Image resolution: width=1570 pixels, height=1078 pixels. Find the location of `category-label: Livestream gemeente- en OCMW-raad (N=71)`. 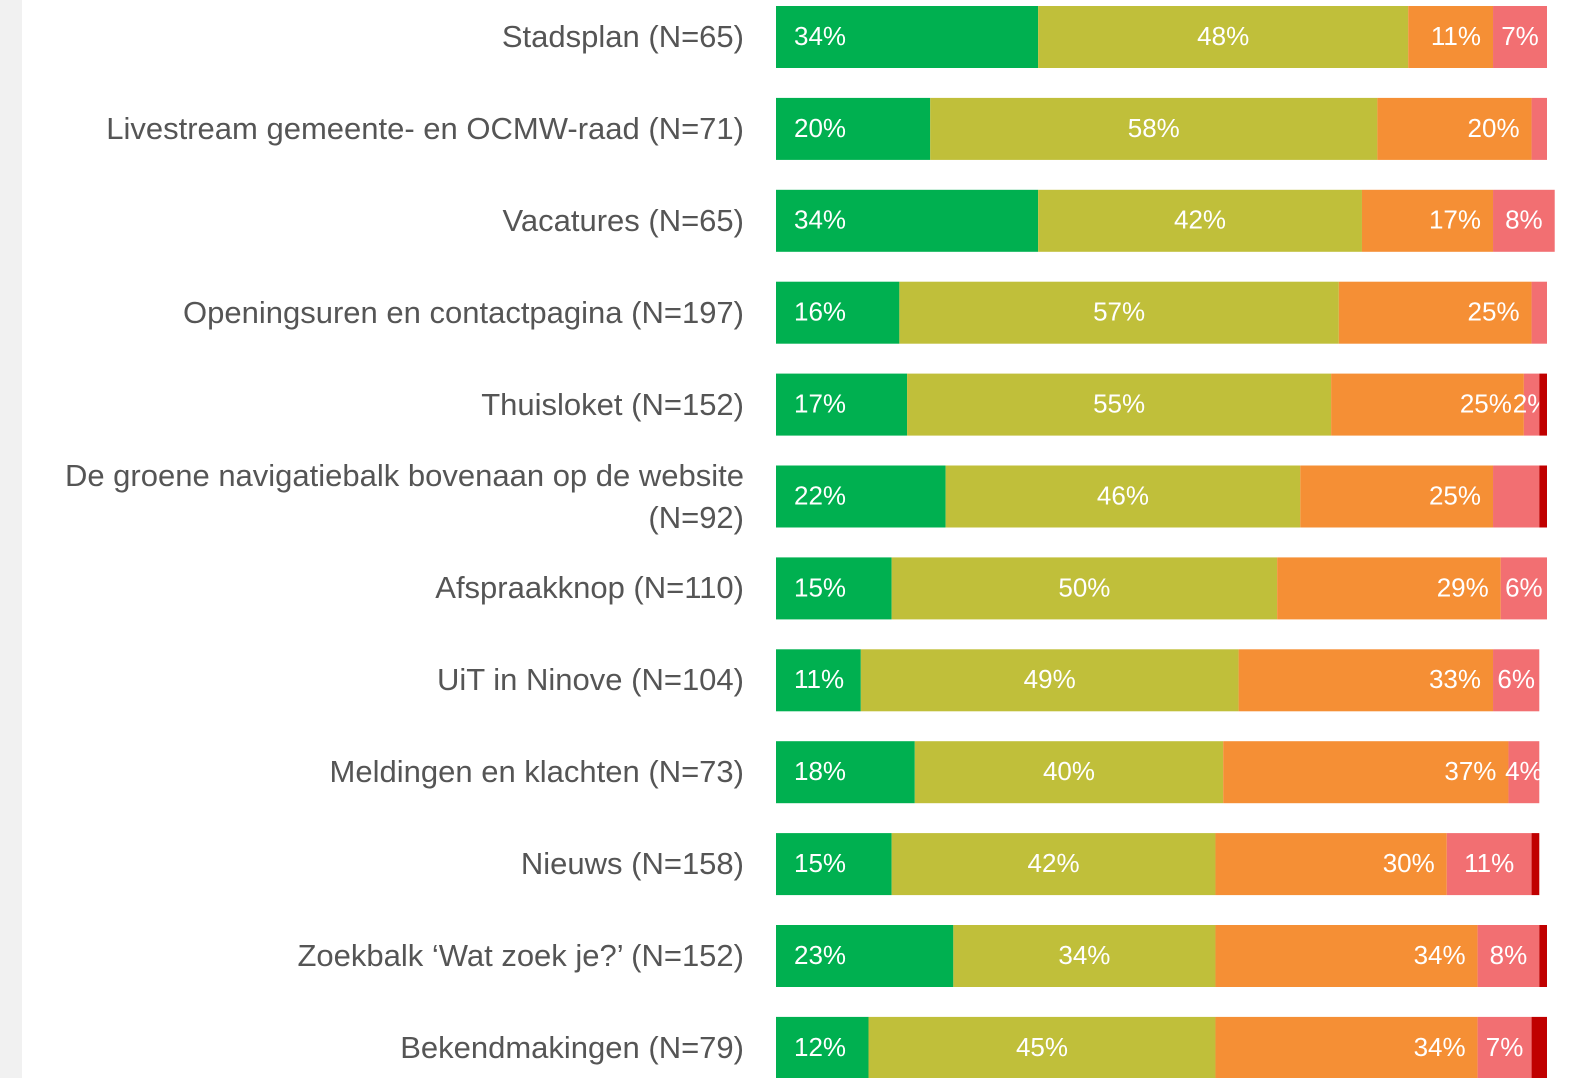

category-label: Livestream gemeente- en OCMW-raad (N=71) is located at coordinates (425, 128).